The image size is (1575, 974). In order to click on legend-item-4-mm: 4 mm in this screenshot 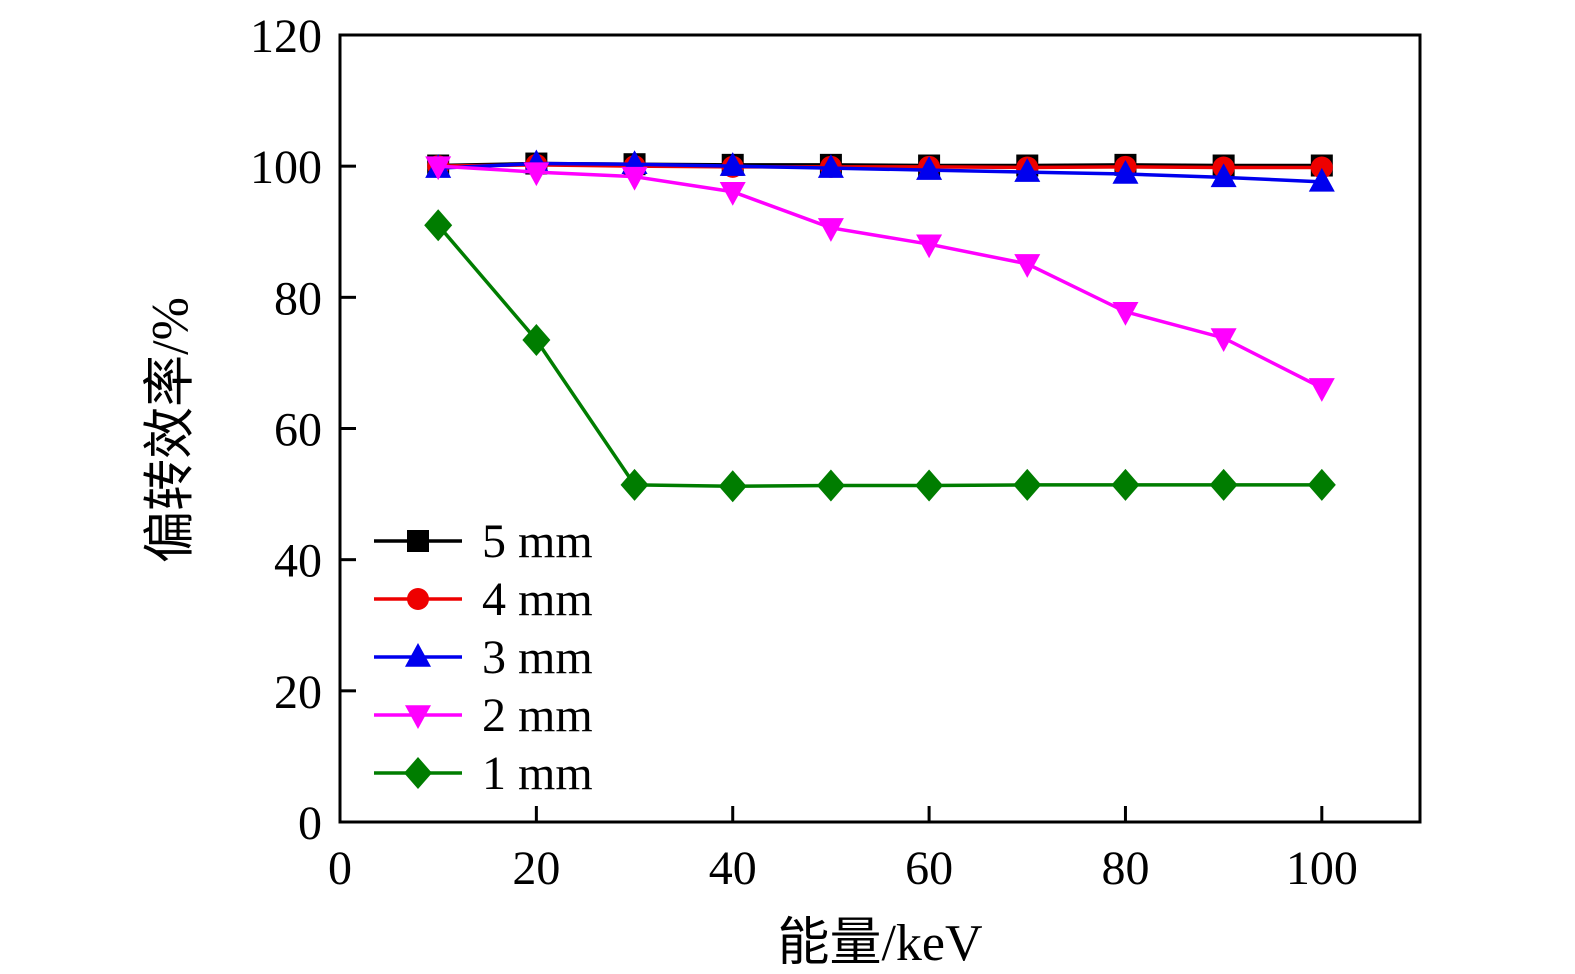, I will do `click(482, 599)`.